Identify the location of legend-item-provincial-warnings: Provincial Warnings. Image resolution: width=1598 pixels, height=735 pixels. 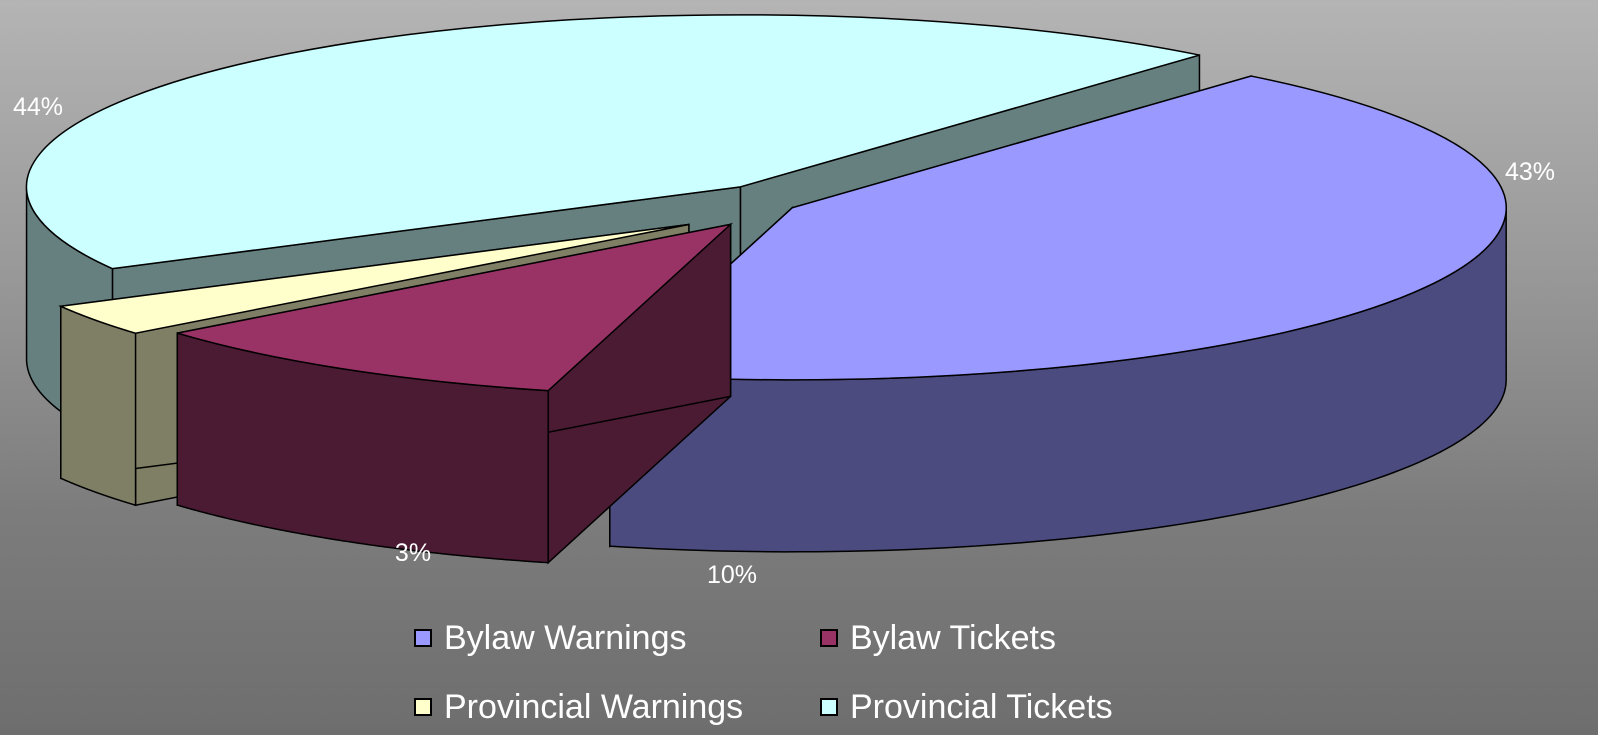
(578, 707).